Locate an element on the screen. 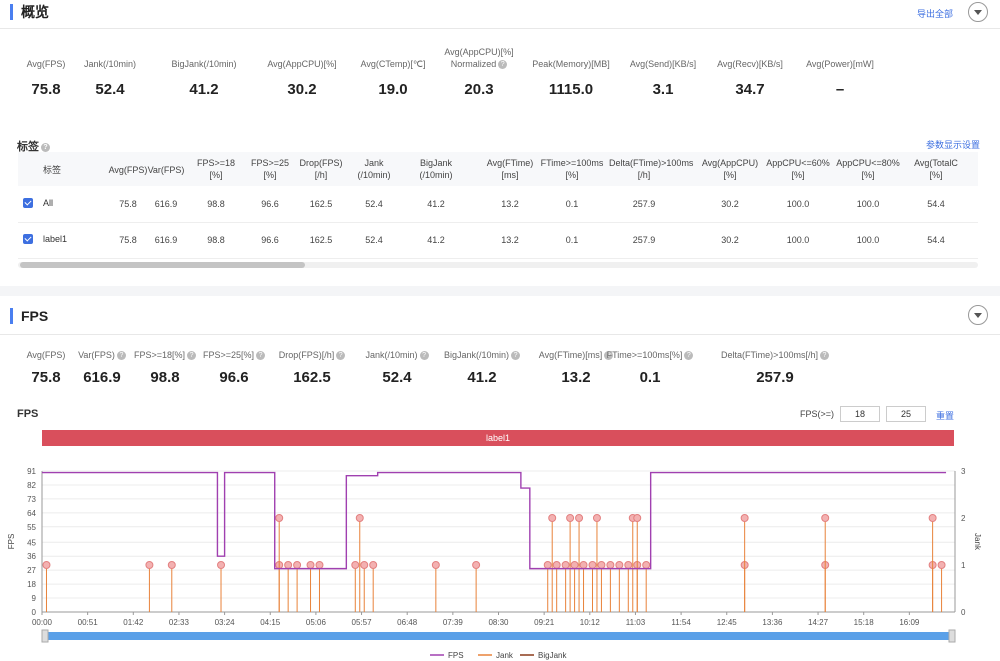 This screenshot has width=1000, height=661. column-header: FTime>=100ms [%] is located at coordinates (572, 169).